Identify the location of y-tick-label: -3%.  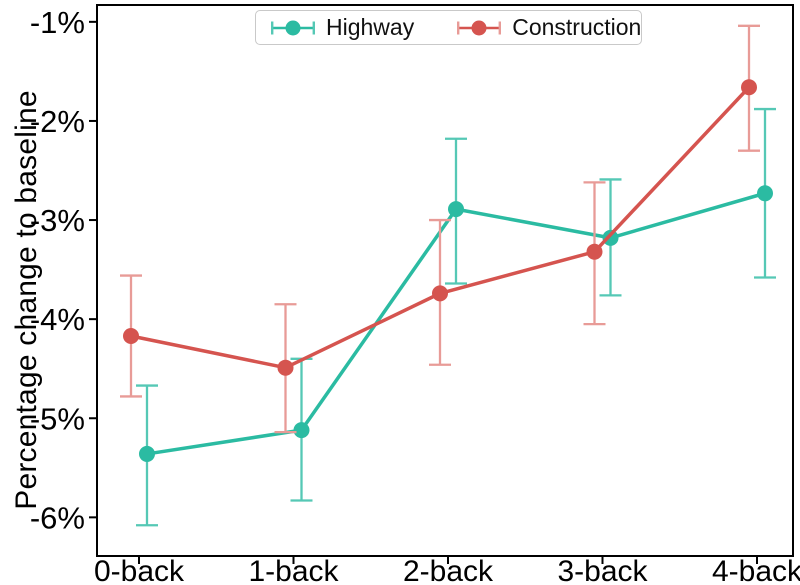
(57, 220).